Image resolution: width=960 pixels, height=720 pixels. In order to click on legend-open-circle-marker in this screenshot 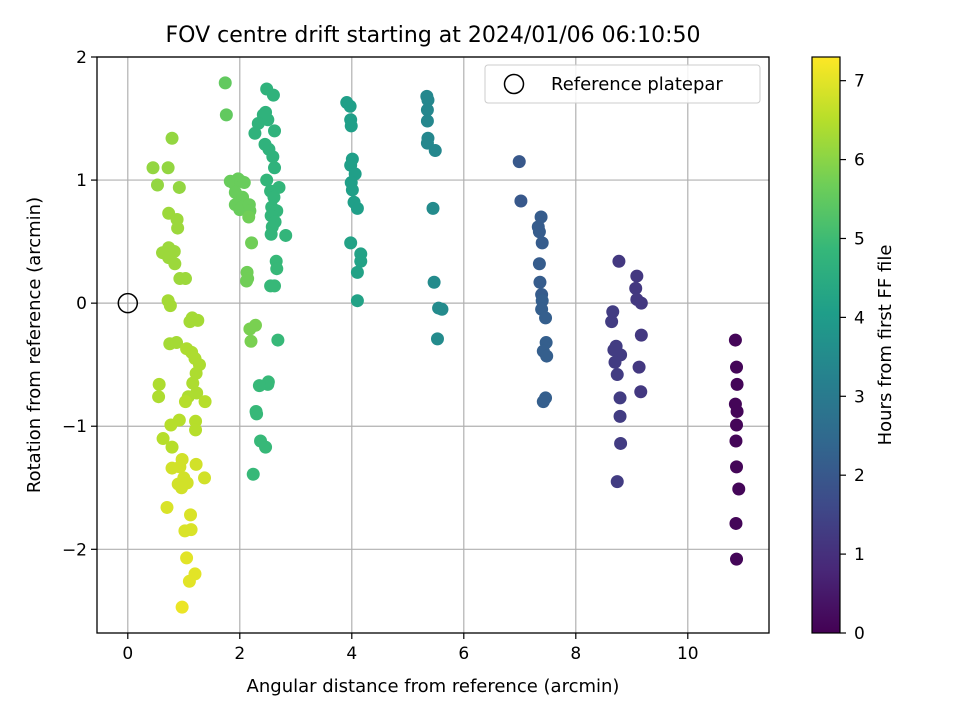, I will do `click(514, 84)`.